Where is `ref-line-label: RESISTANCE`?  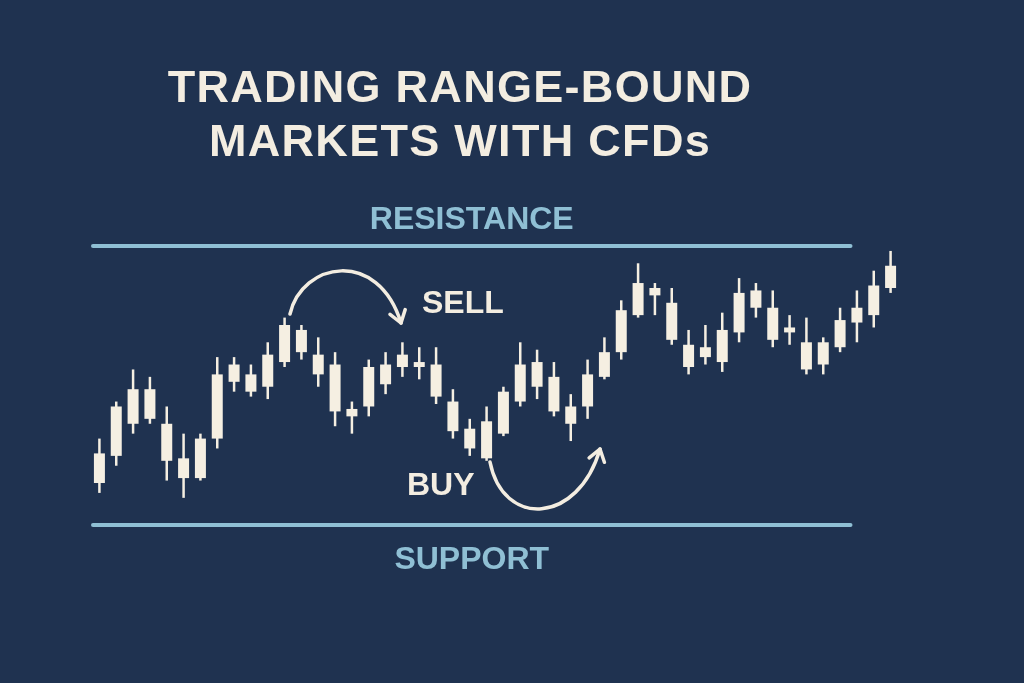
ref-line-label: RESISTANCE is located at coordinates (471, 218).